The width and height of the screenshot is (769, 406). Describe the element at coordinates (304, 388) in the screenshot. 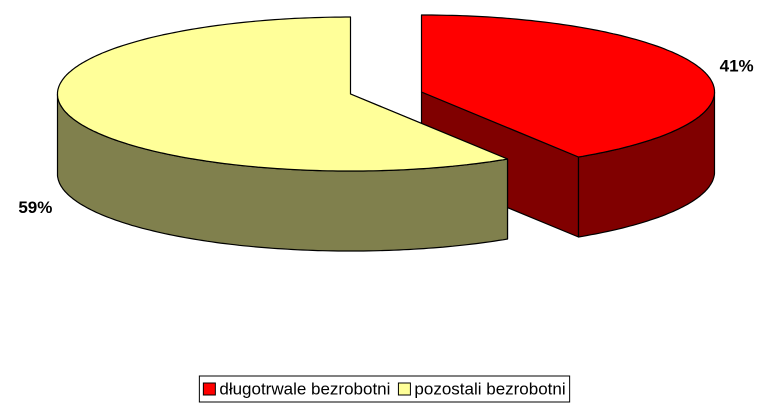

I see `legend-label: długotrwale bezrobotni` at that location.